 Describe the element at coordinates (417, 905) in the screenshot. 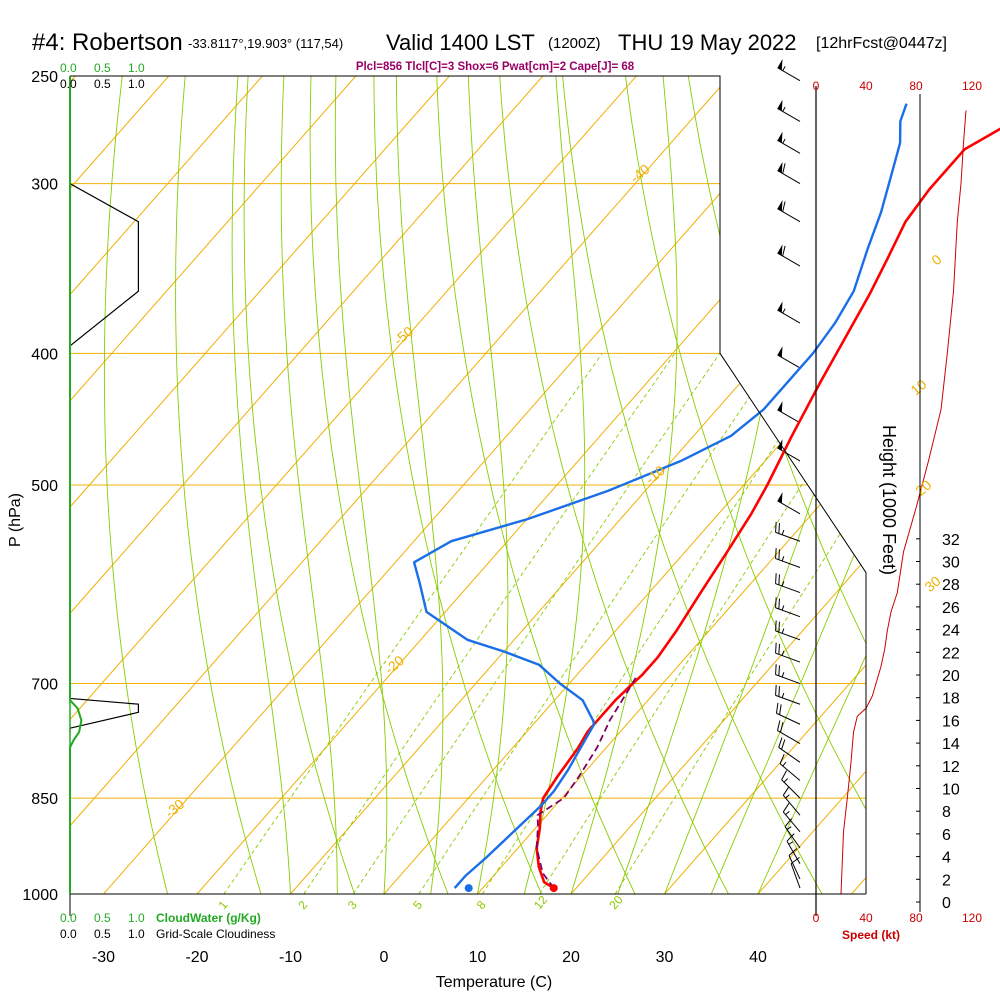

I see `mixing-ratio-label: 5` at that location.